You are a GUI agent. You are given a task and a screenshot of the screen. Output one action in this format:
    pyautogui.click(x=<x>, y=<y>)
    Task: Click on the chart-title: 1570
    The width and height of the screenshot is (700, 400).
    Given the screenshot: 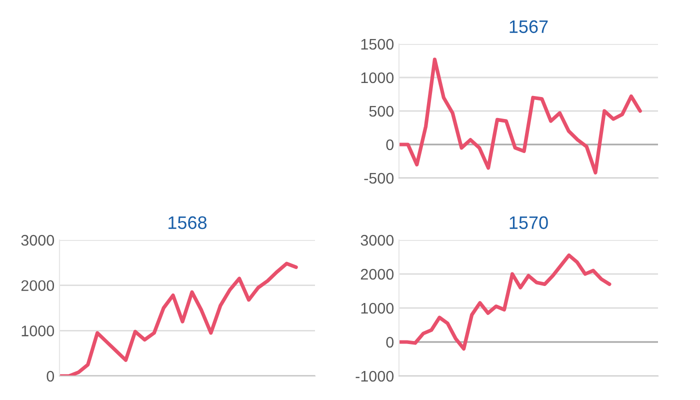 What is the action you would take?
    pyautogui.click(x=529, y=223)
    